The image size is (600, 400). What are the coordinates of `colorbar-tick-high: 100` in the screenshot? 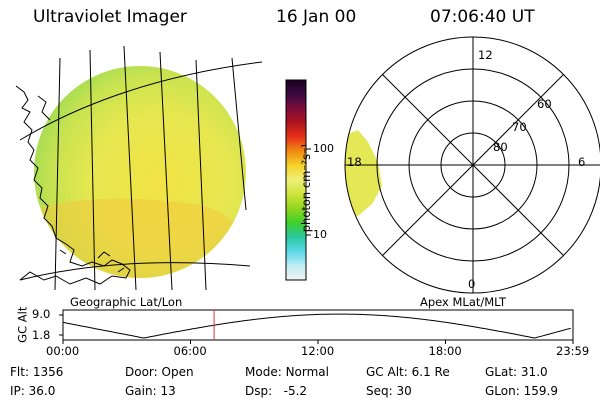 It's located at (323, 148).